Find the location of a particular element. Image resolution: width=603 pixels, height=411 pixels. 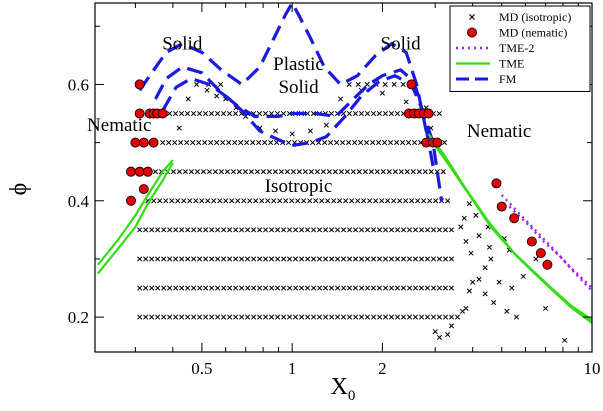

tme2-series is located at coordinates (546, 243).